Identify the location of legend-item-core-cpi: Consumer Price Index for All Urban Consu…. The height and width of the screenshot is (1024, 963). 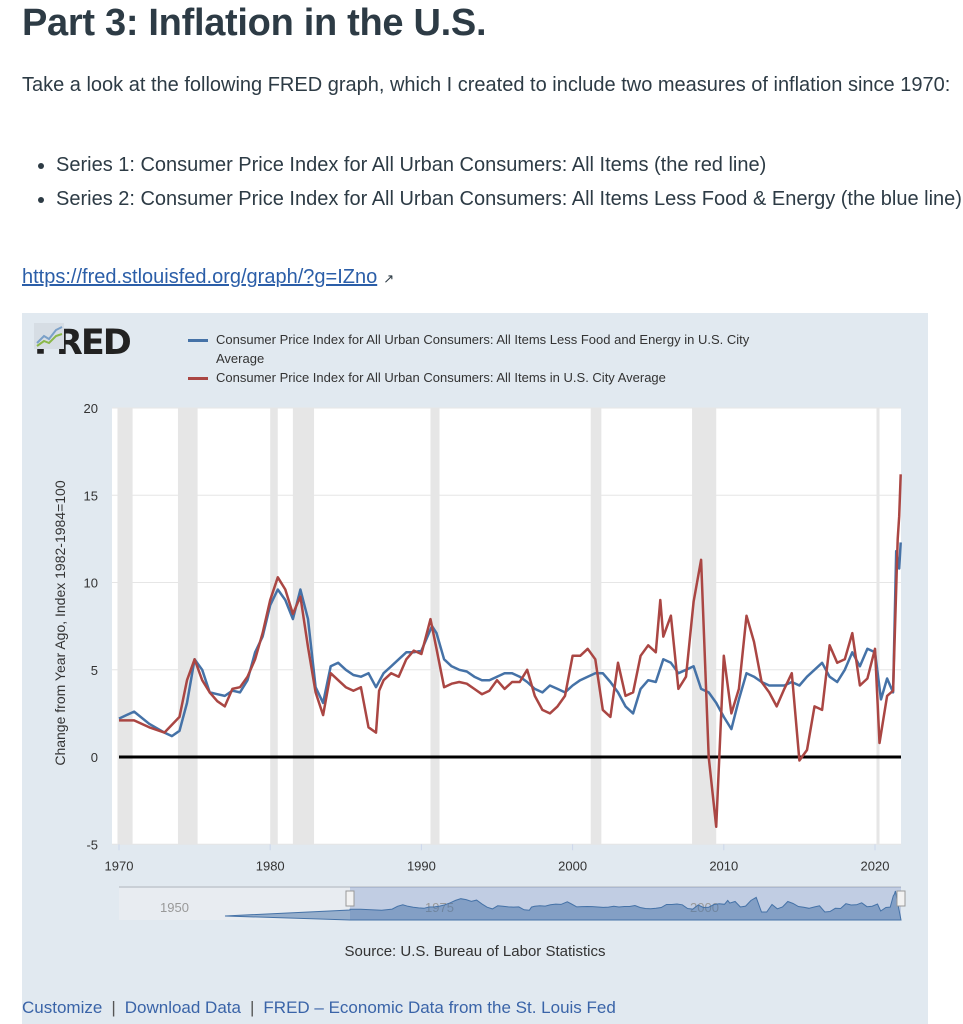
(478, 349).